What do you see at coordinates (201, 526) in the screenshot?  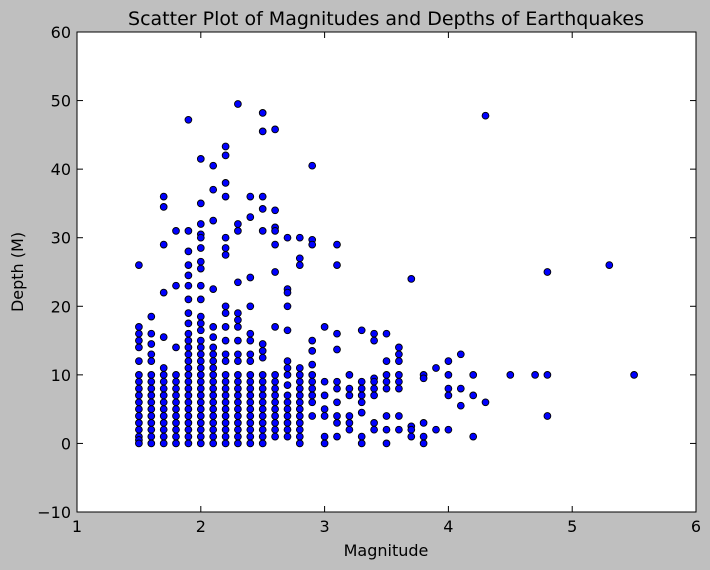 I see `x-tick-label: 2` at bounding box center [201, 526].